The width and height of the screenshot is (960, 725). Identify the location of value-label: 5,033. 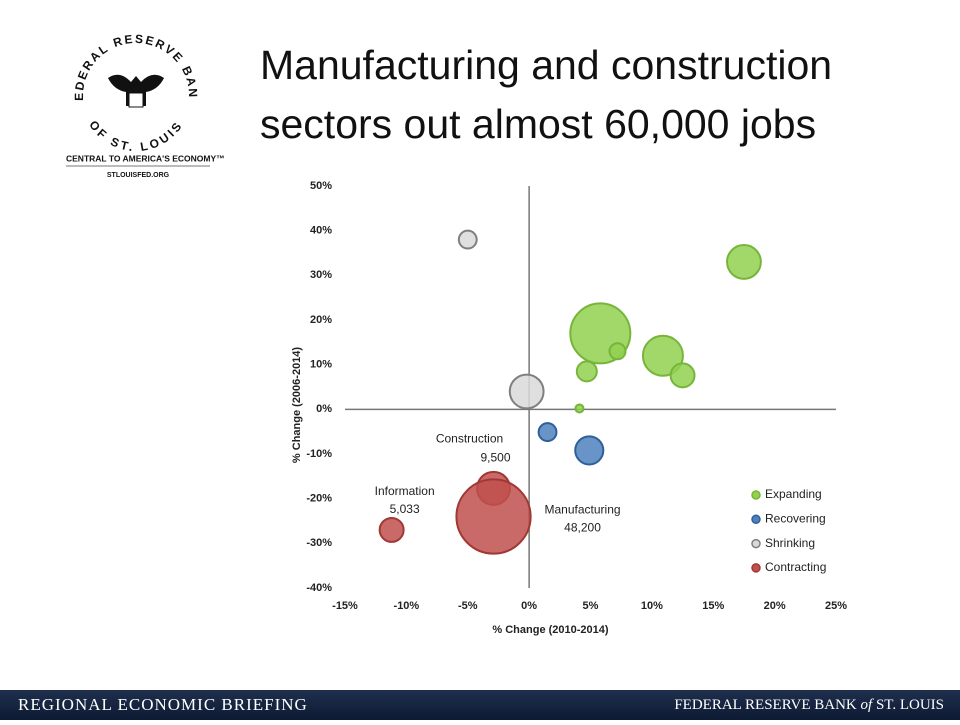
(405, 509).